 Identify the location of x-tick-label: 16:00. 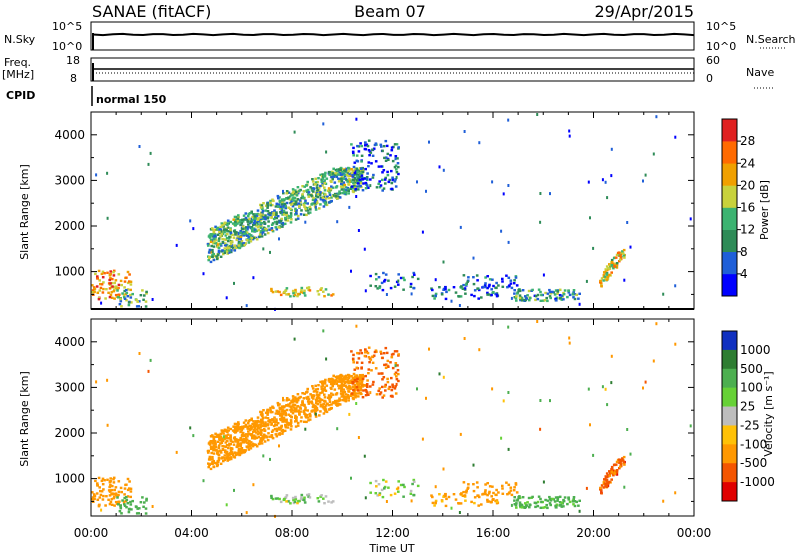
(493, 533).